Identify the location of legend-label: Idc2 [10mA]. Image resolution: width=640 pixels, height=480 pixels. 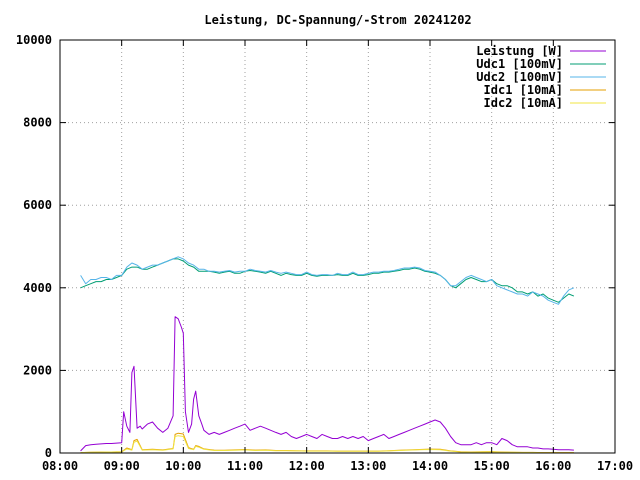
(523, 103).